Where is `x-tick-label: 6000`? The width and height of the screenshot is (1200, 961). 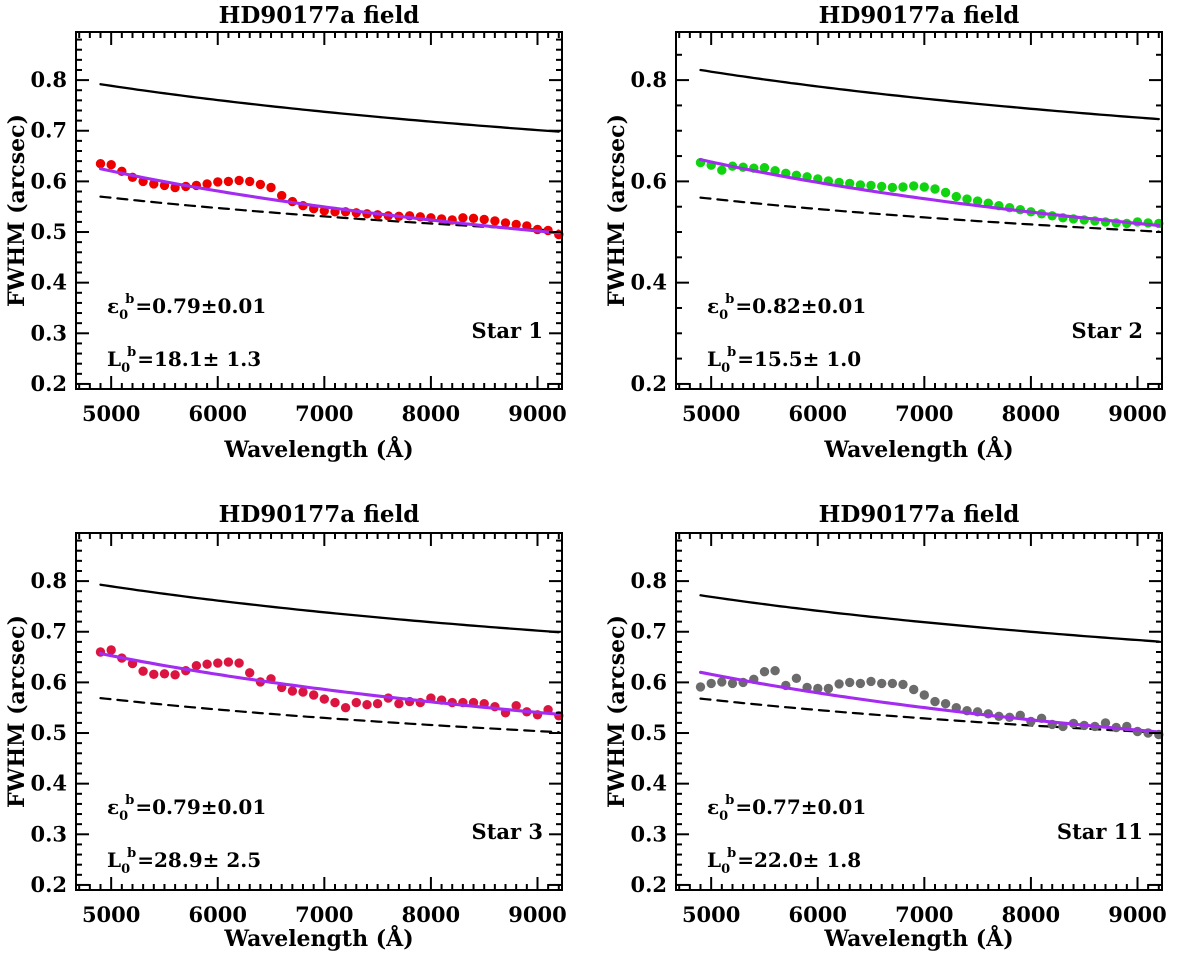
x-tick-label: 6000 is located at coordinates (218, 413).